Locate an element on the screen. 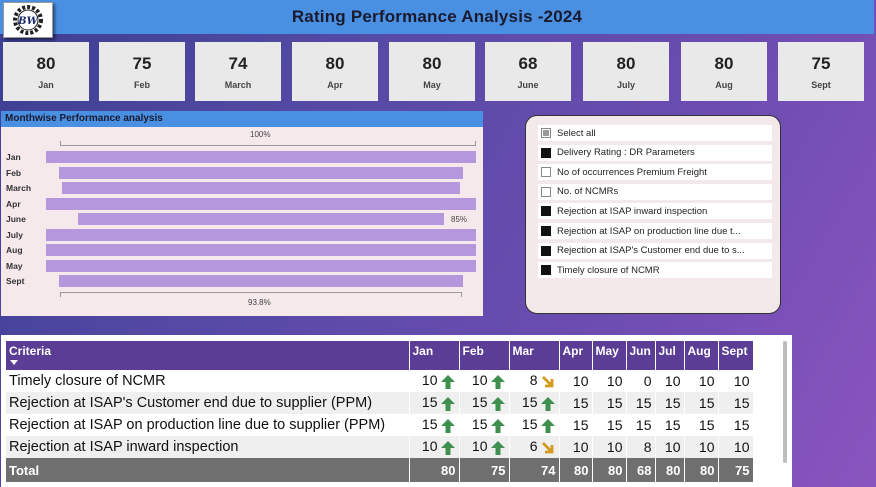  value-cell: 0 is located at coordinates (641, 381).